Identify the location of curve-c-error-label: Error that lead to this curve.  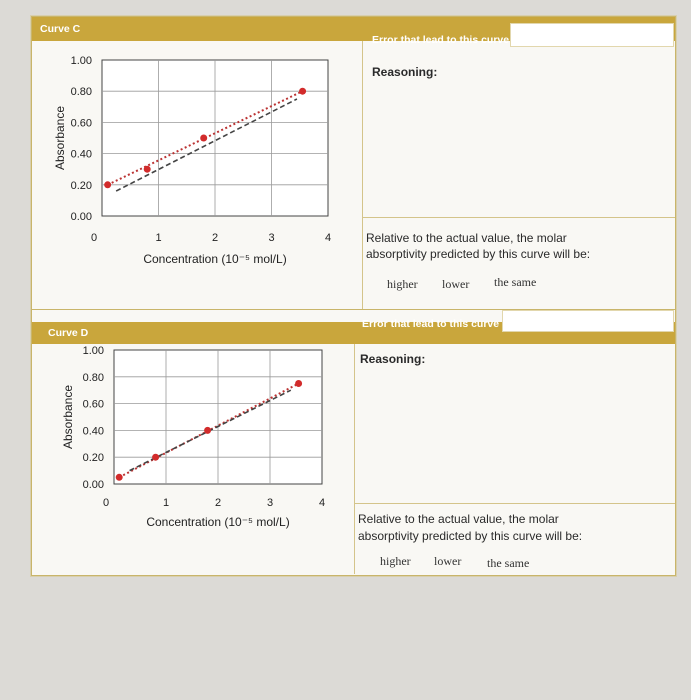
(441, 40).